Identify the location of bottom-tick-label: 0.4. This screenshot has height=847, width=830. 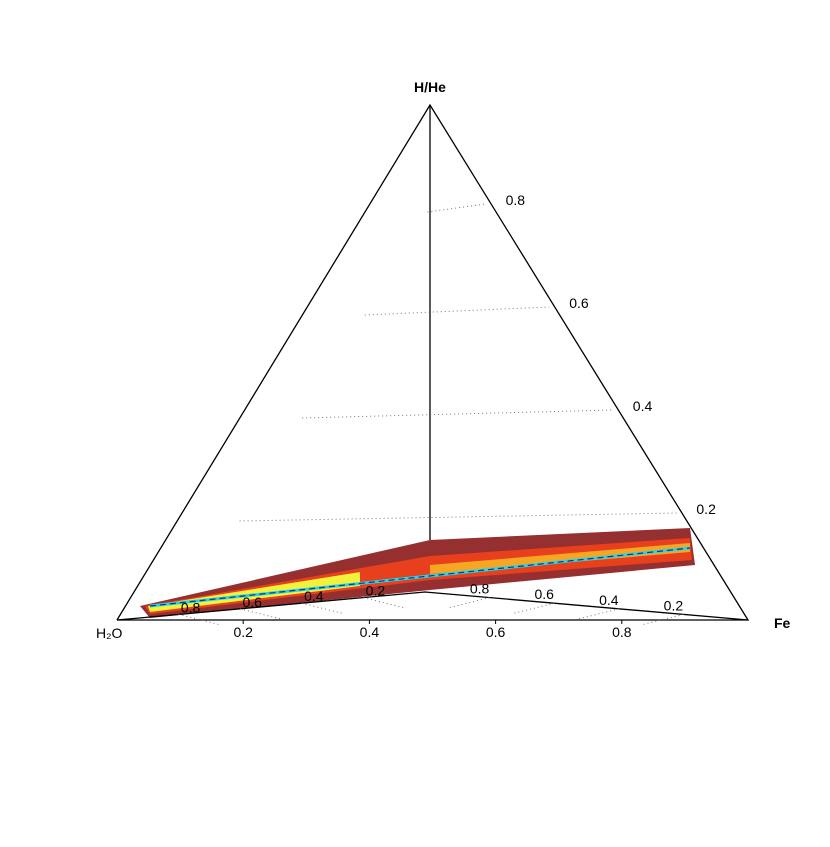
(370, 632).